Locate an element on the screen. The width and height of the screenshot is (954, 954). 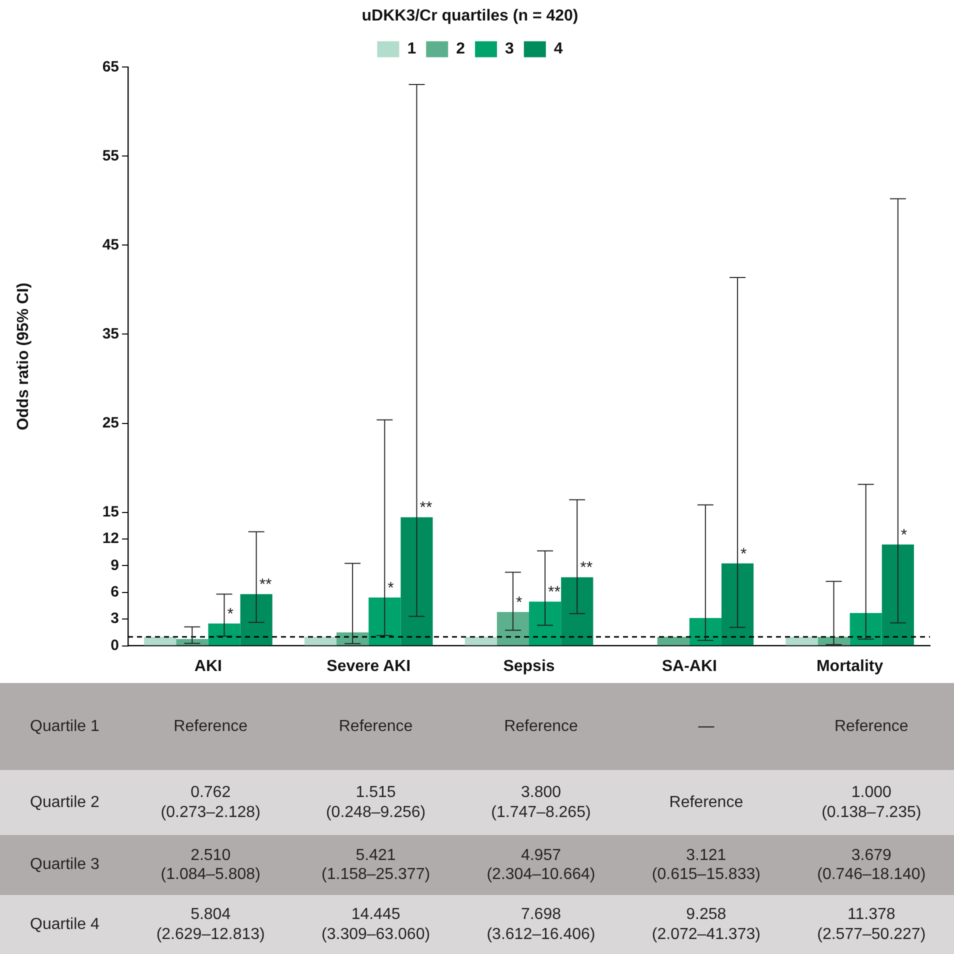
y-tick-label: 35 is located at coordinates (110, 333).